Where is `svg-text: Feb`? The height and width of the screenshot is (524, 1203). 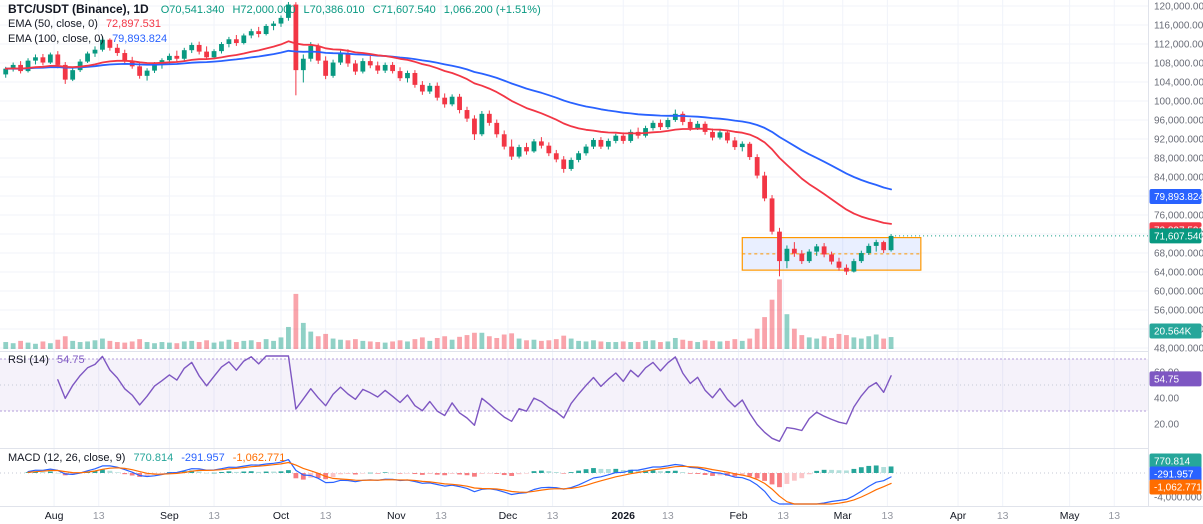
svg-text: Feb is located at coordinates (739, 516).